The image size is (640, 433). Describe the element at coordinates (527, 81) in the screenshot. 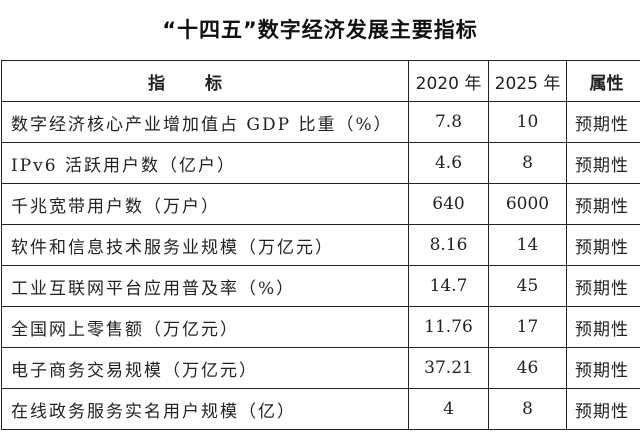

I see `header-2025: 2025 年` at that location.